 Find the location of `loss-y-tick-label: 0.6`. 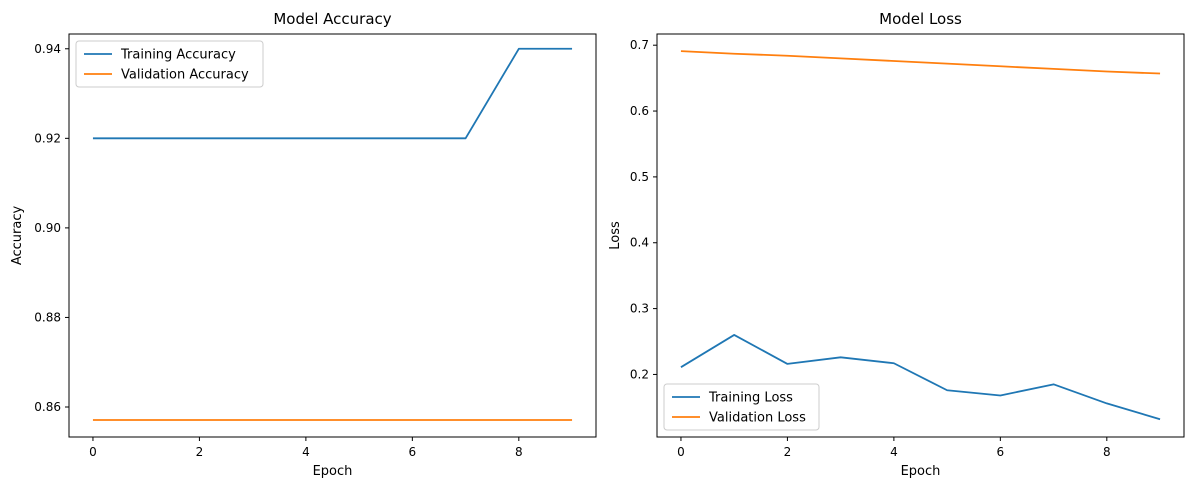

loss-y-tick-label: 0.6 is located at coordinates (639, 111).